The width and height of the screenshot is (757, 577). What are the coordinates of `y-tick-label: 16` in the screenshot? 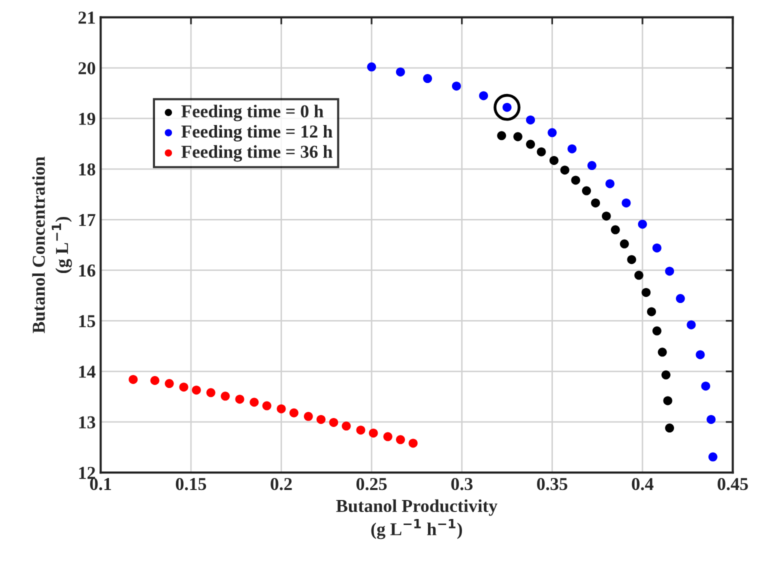 It's located at (87, 270).